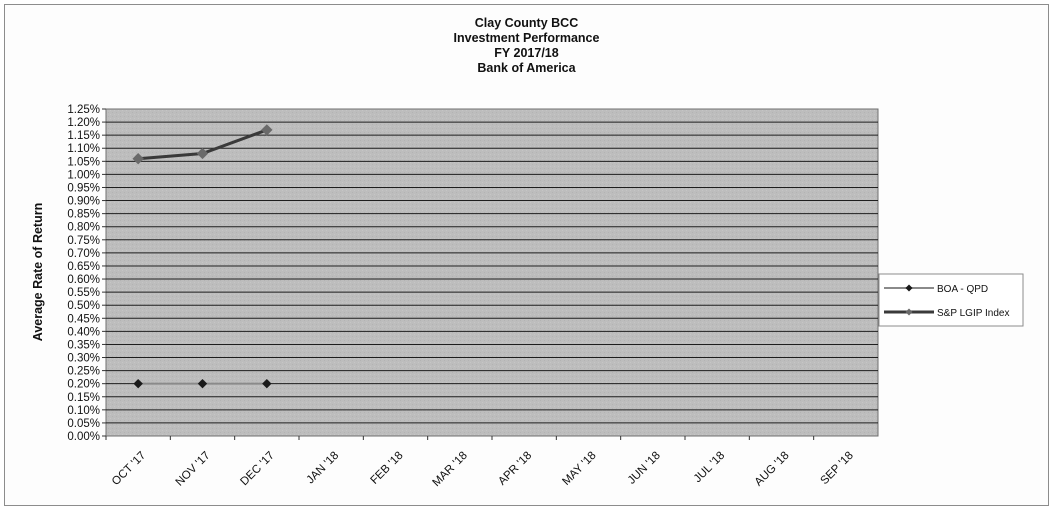 The width and height of the screenshot is (1053, 510). What do you see at coordinates (83, 254) in the screenshot?
I see `y-tick-label: 0.70%` at bounding box center [83, 254].